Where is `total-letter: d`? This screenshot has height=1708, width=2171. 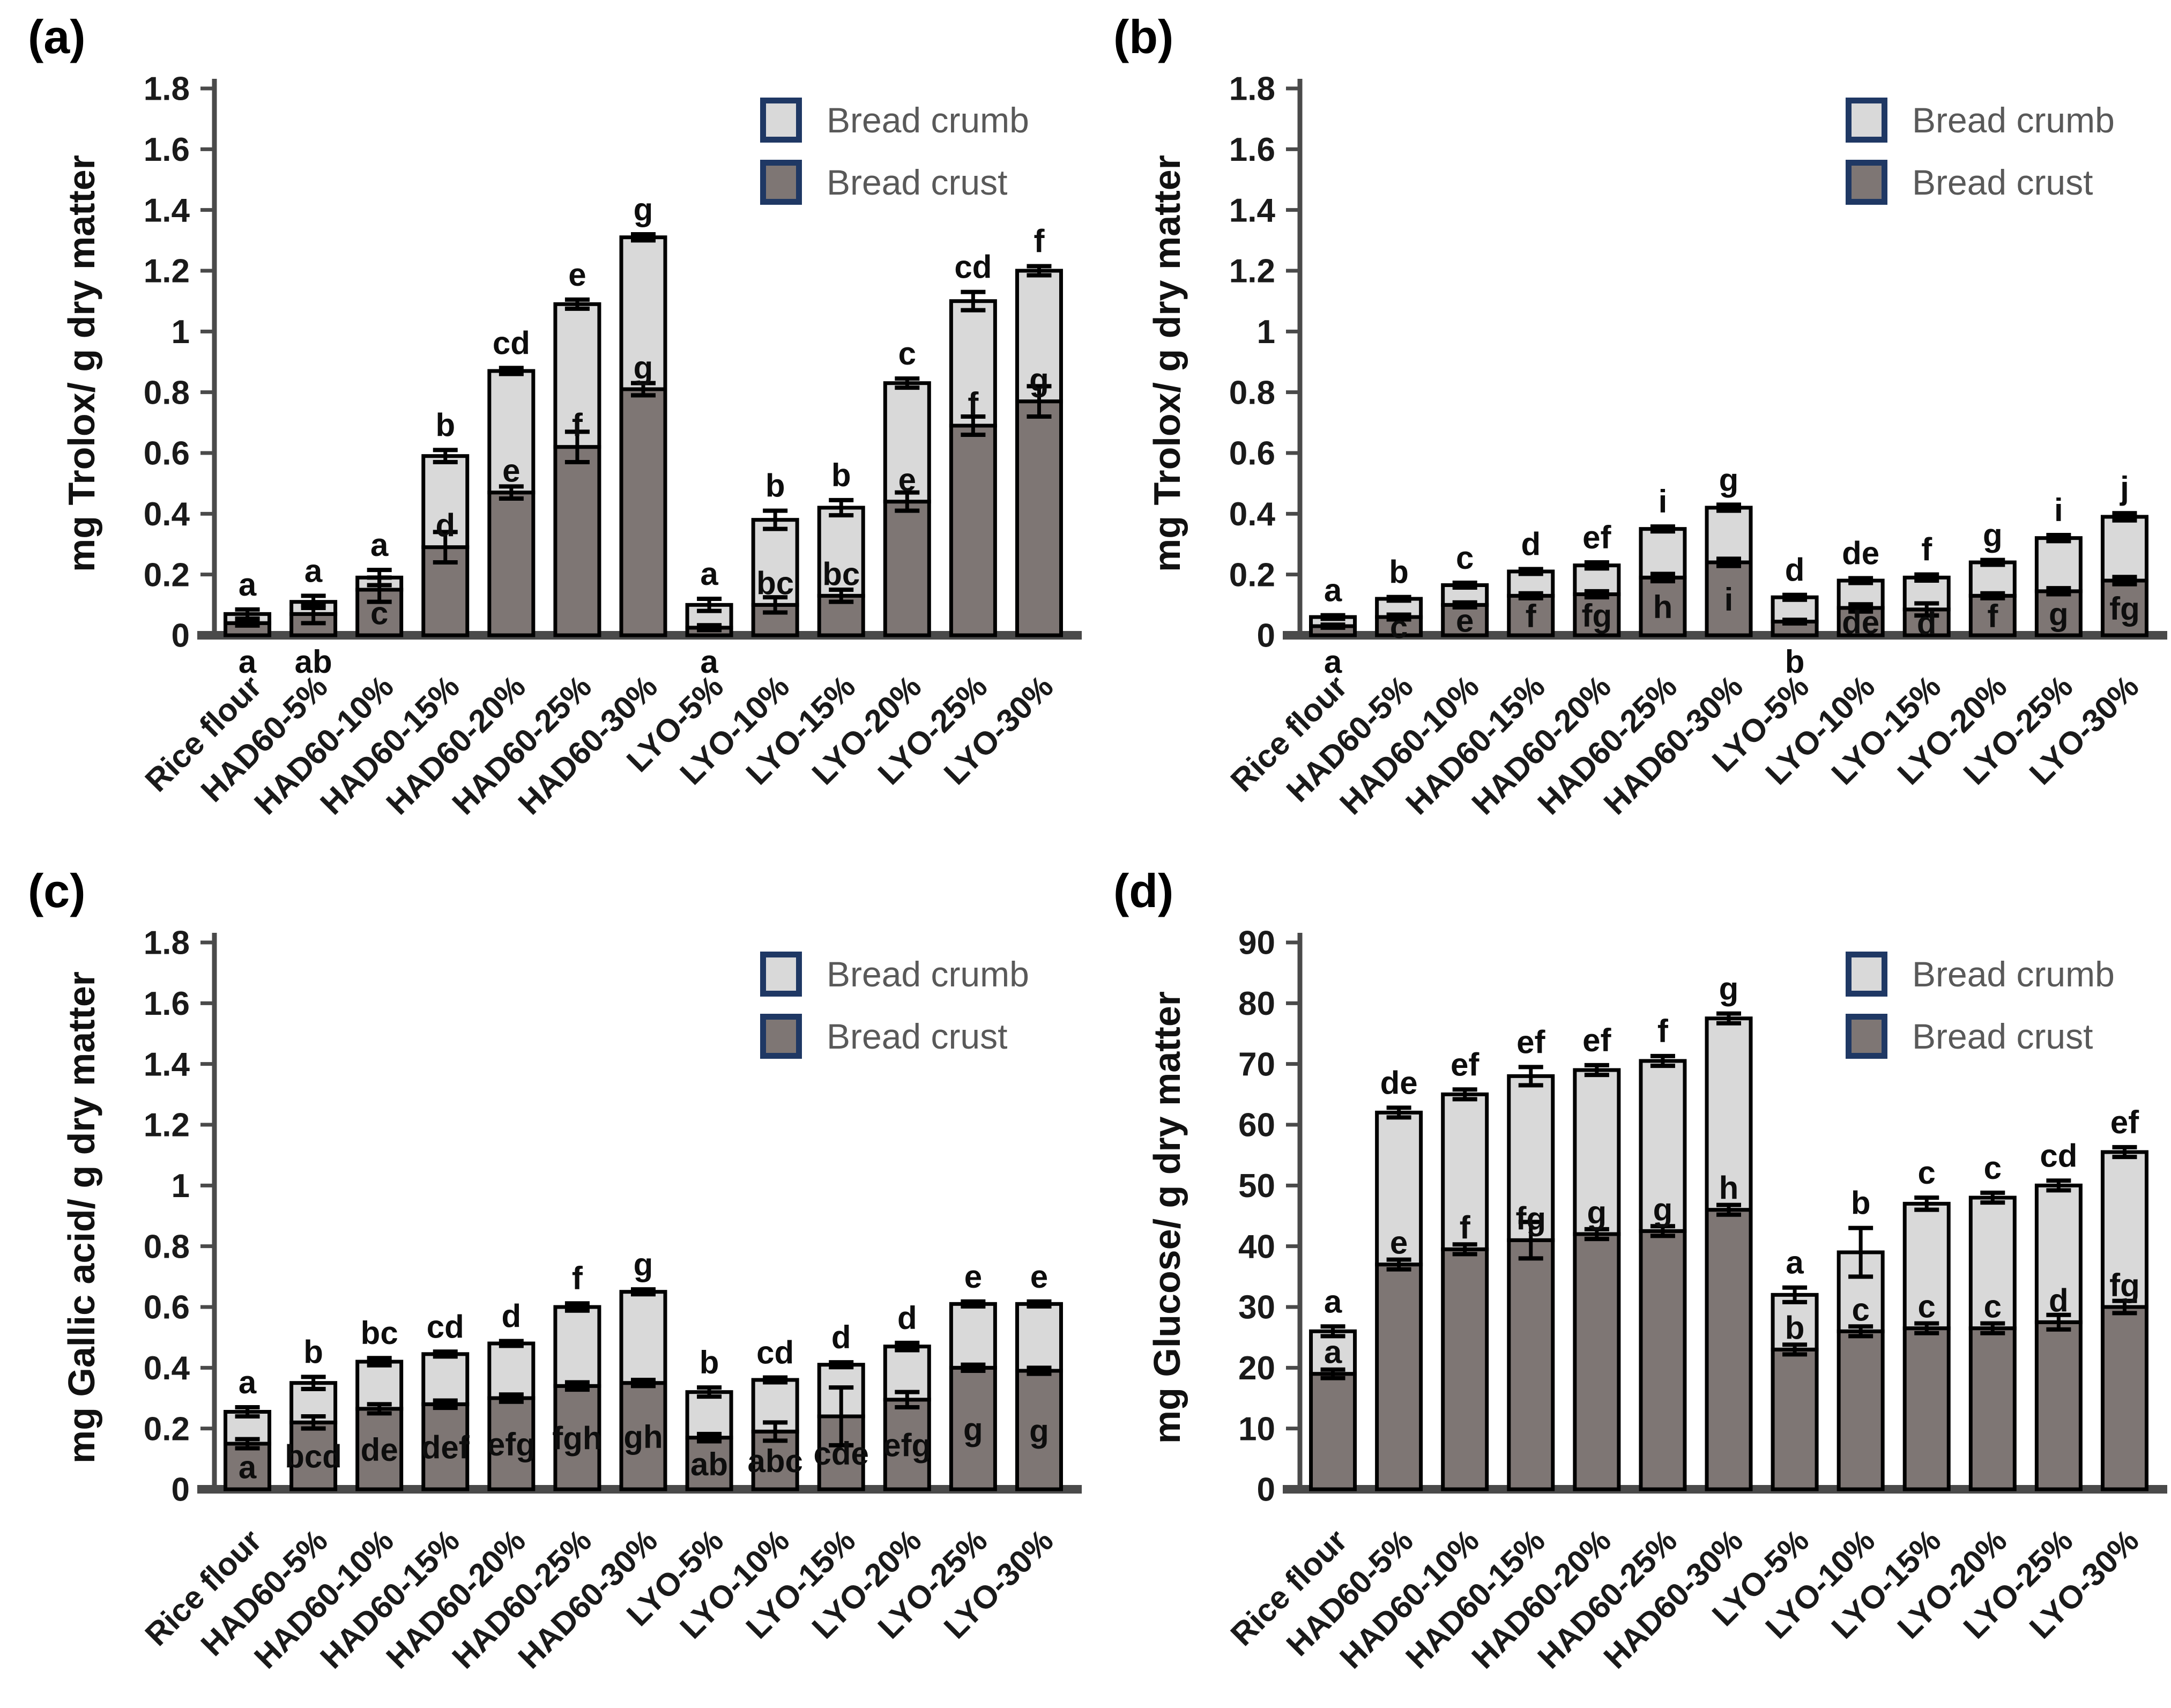 total-letter: d is located at coordinates (841, 1337).